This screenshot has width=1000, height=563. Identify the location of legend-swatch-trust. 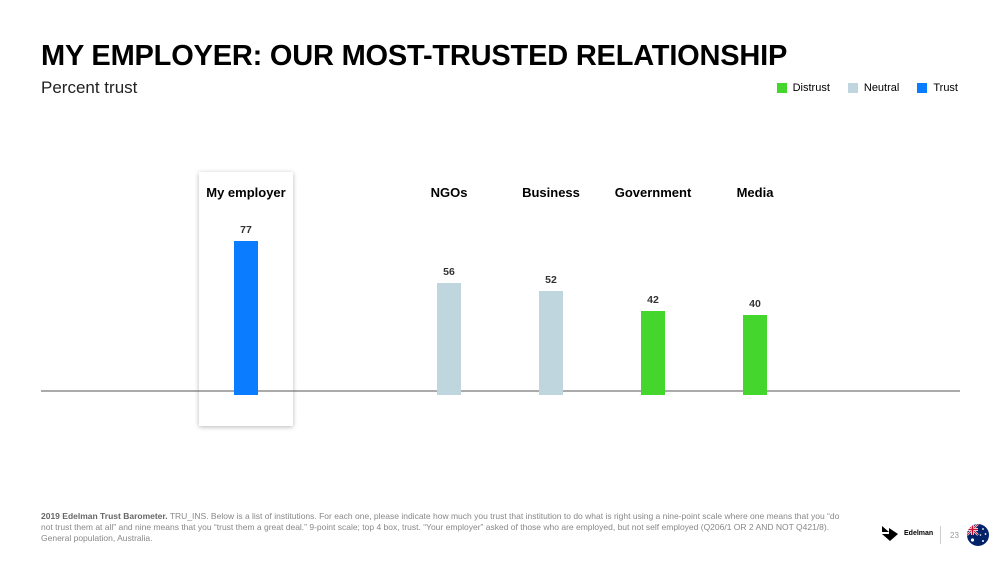
(922, 88).